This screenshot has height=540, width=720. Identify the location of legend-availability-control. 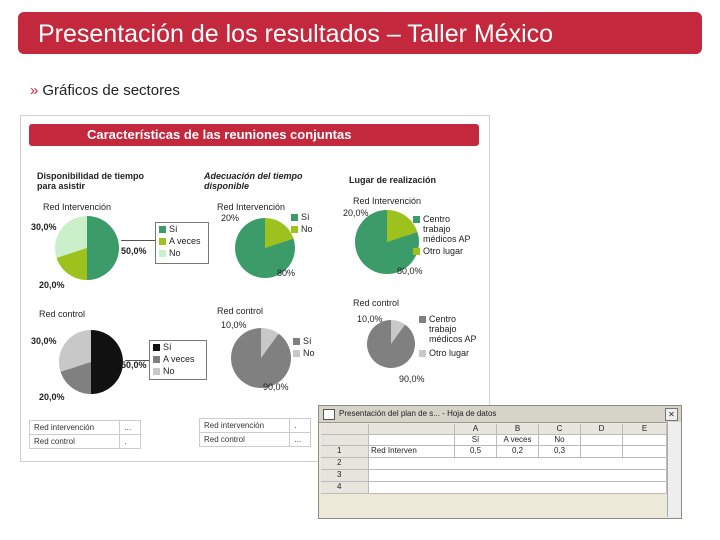
(178, 360).